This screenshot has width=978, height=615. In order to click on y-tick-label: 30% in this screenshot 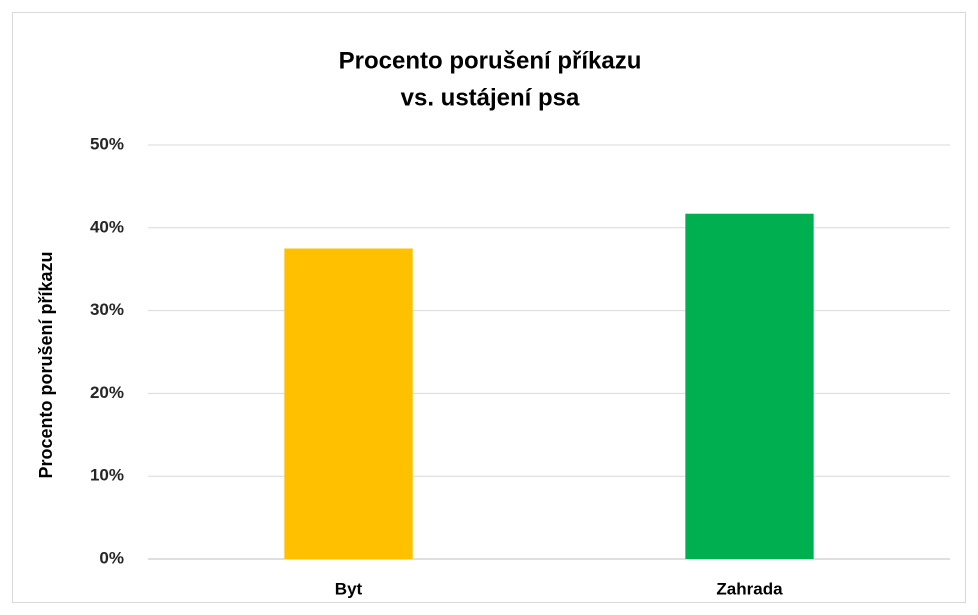, I will do `click(107, 309)`.